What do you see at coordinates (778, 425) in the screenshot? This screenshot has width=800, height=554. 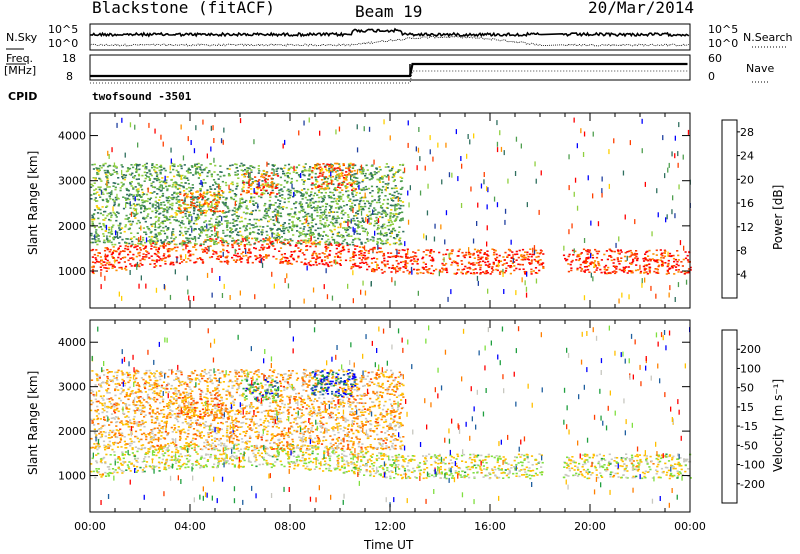 I see `velocity-colorbar-label: Velocity [m s⁻¹]` at bounding box center [778, 425].